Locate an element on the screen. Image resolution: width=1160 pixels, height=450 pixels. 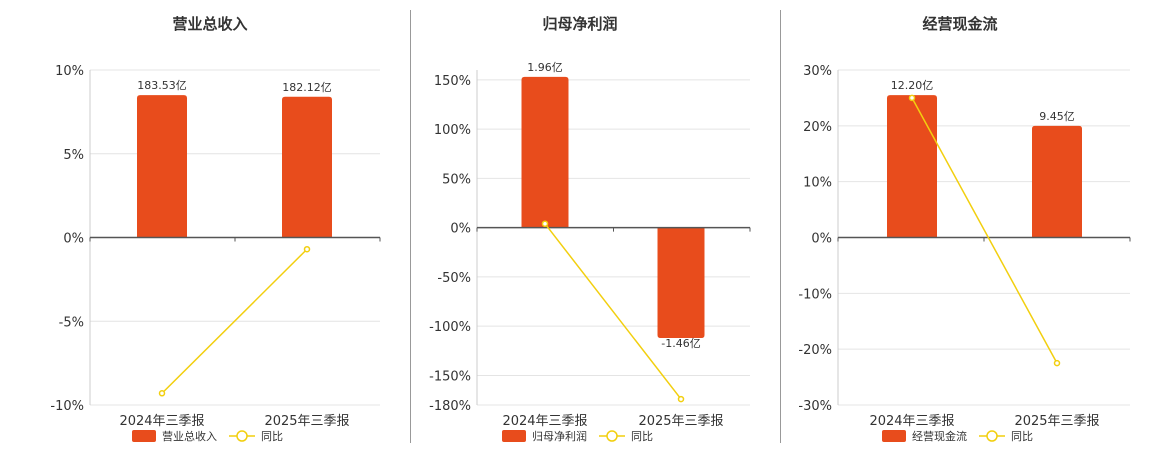
y-tick-label: 100% is located at coordinates (452, 130).